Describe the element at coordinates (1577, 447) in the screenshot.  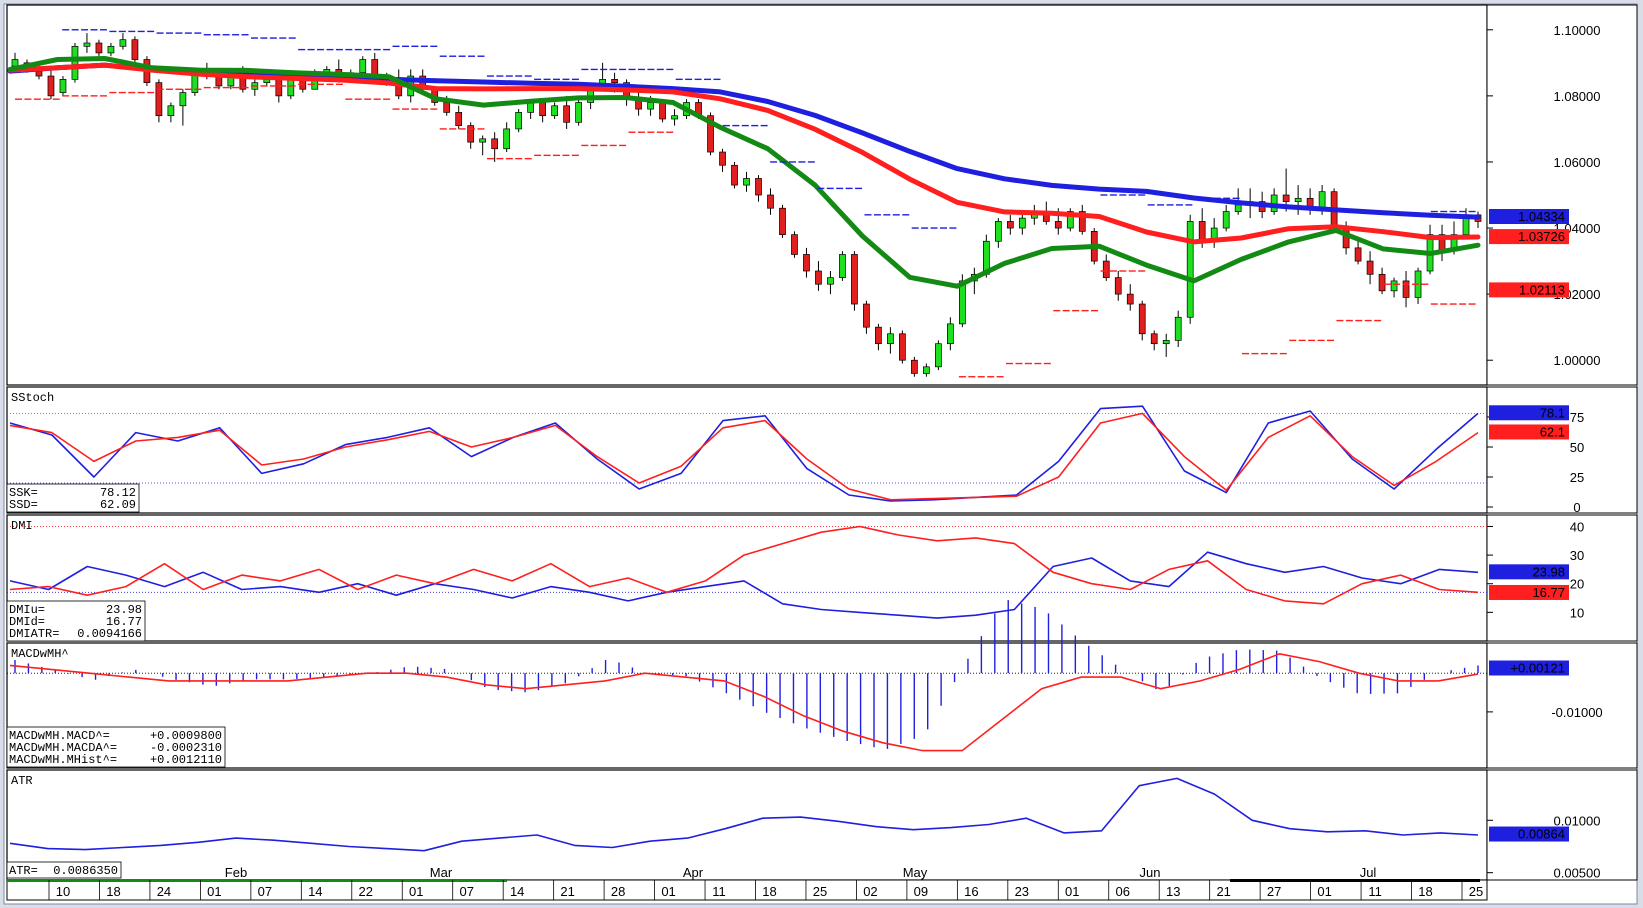
I see `y-tick-label-sstoch: 50` at that location.